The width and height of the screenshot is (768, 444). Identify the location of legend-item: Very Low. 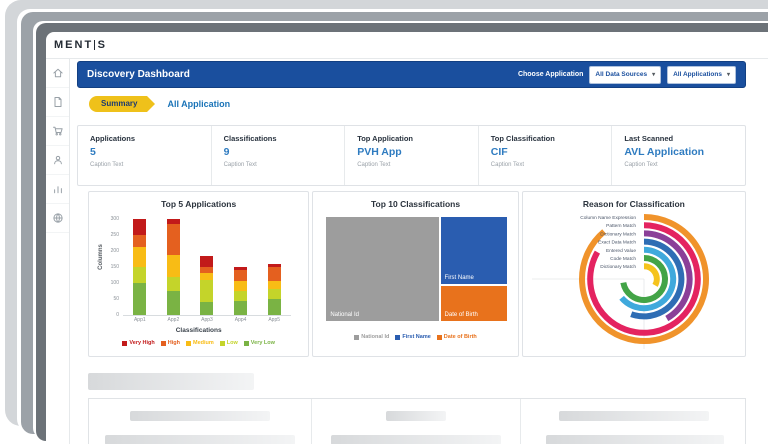
(259, 343).